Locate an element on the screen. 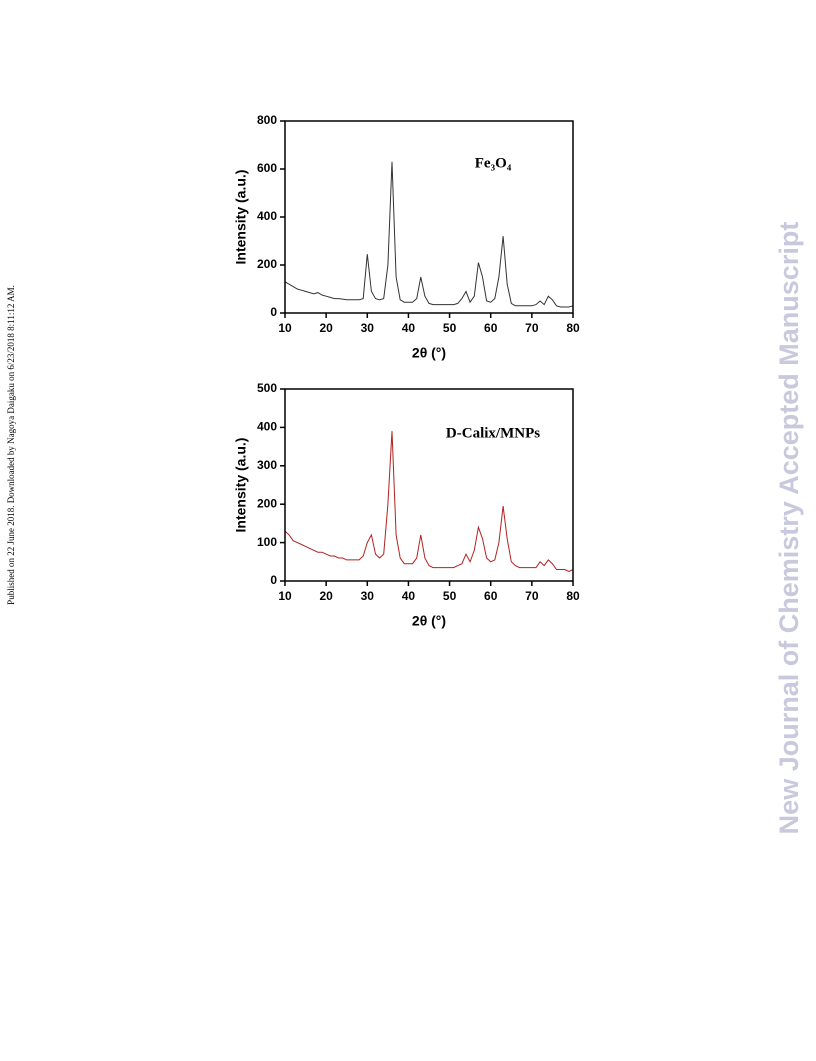 The image size is (816, 1061). annotation: D-Calix/MNPs is located at coordinates (493, 433).